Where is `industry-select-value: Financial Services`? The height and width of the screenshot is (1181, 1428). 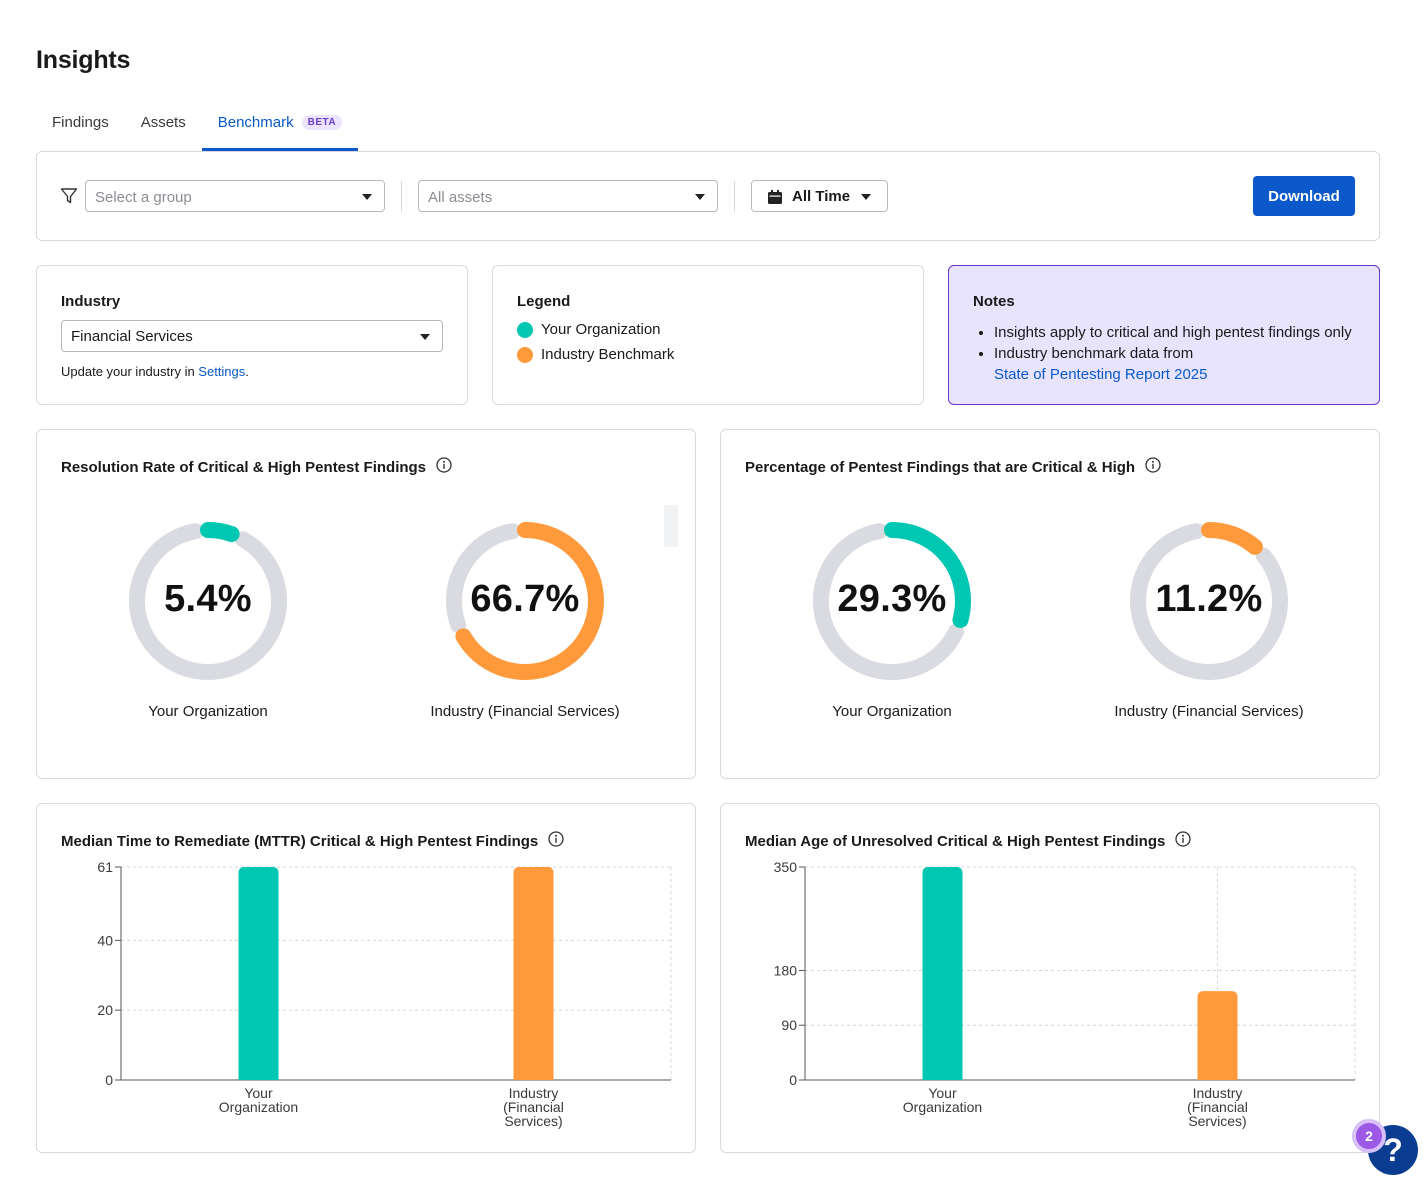
industry-select-value: Financial Services is located at coordinates (132, 336).